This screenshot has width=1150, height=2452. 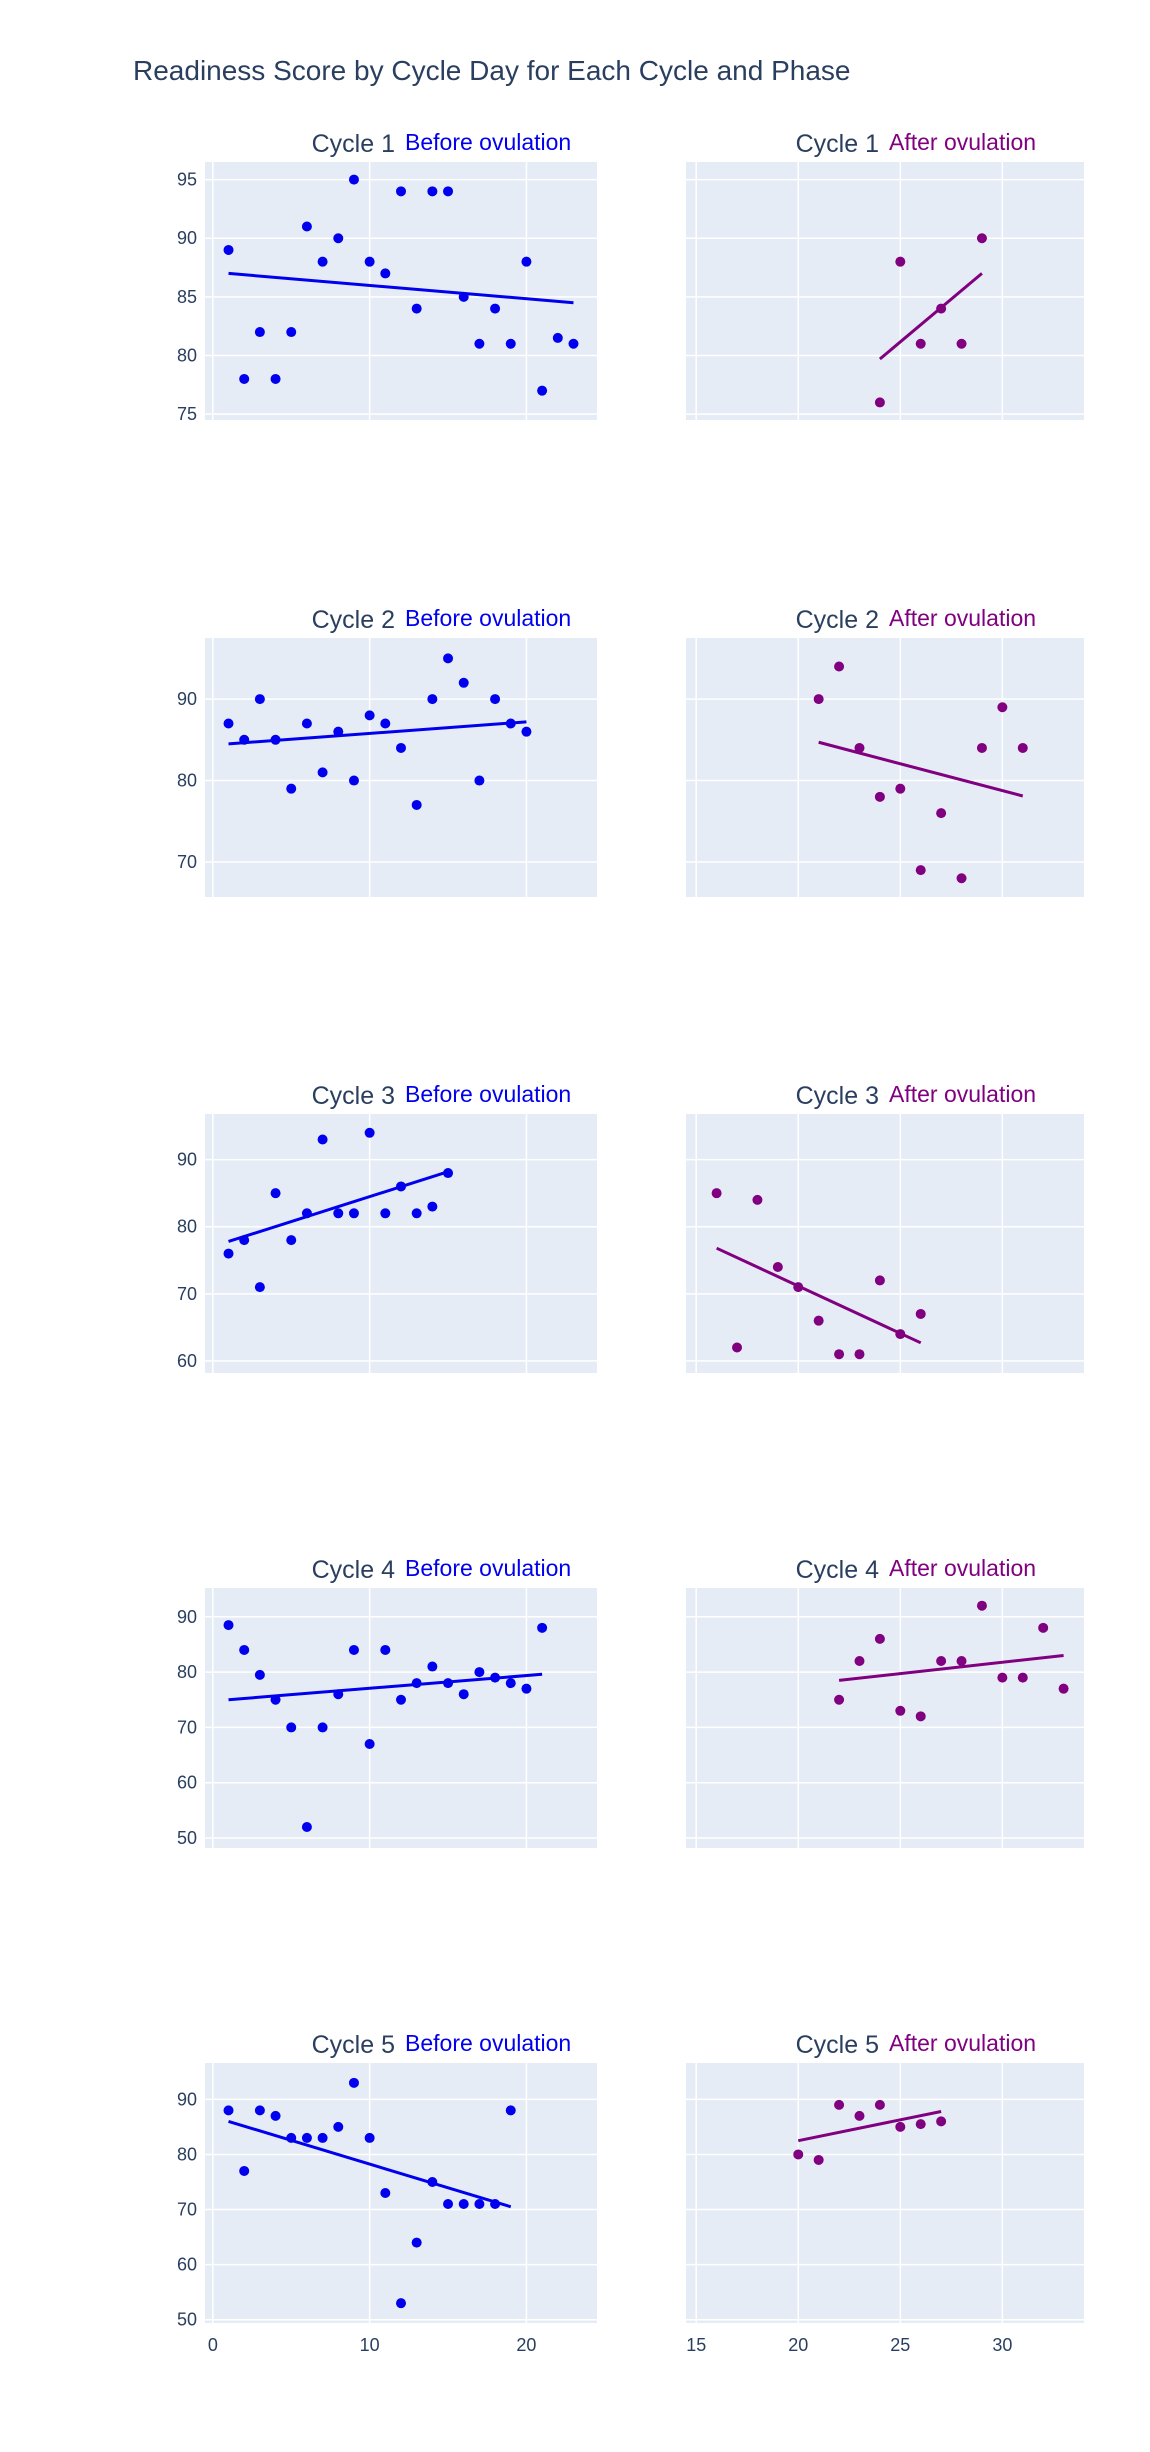 I want to click on subplot-9: 0 10 20 50 60 70 80 90 Cycle 5 Before ovulation, so click(x=387, y=2192).